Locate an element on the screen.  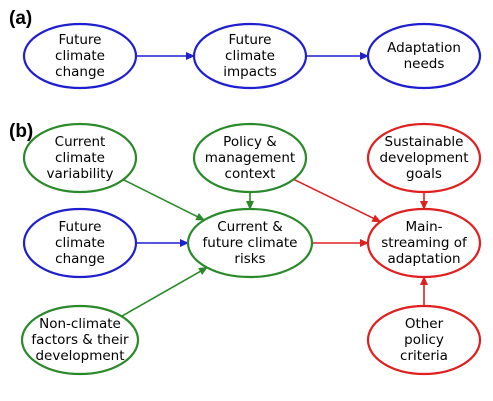
node-label-line: variability is located at coordinates (80, 174).